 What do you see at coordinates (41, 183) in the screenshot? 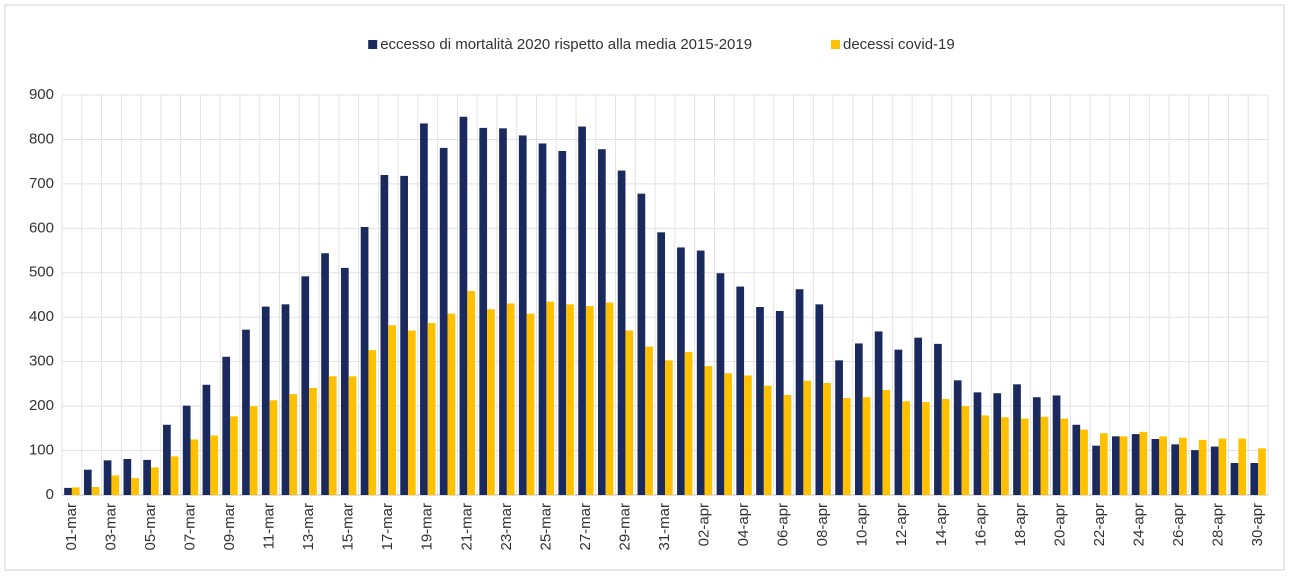
I see `y-tick-label: 700` at bounding box center [41, 183].